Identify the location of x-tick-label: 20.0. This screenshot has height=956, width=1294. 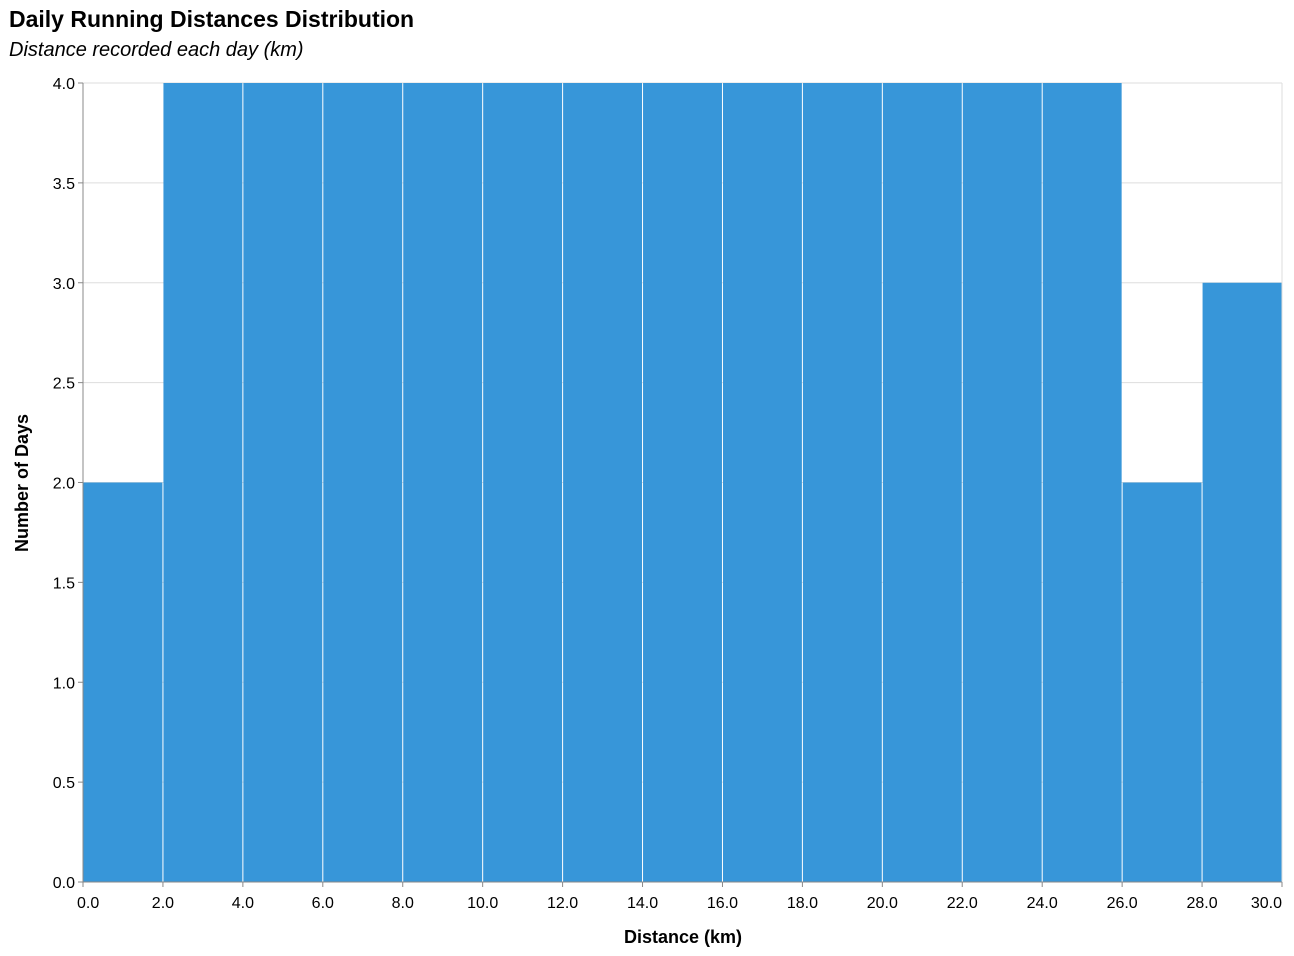
(882, 903).